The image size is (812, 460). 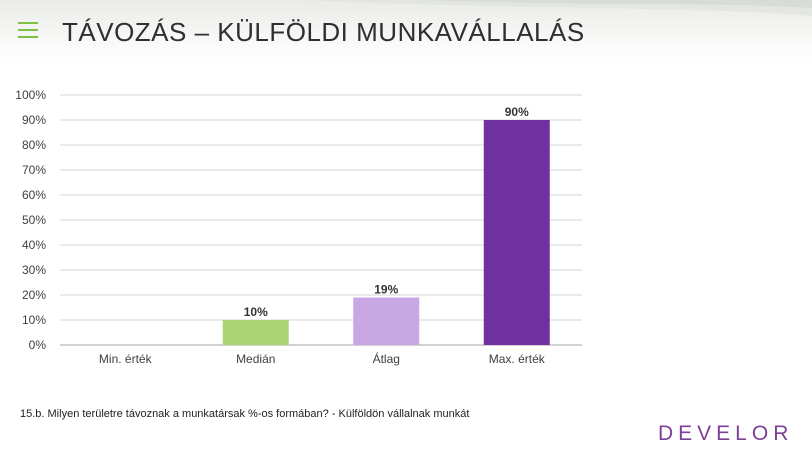 I want to click on y-tick-label: 90%, so click(x=34, y=120).